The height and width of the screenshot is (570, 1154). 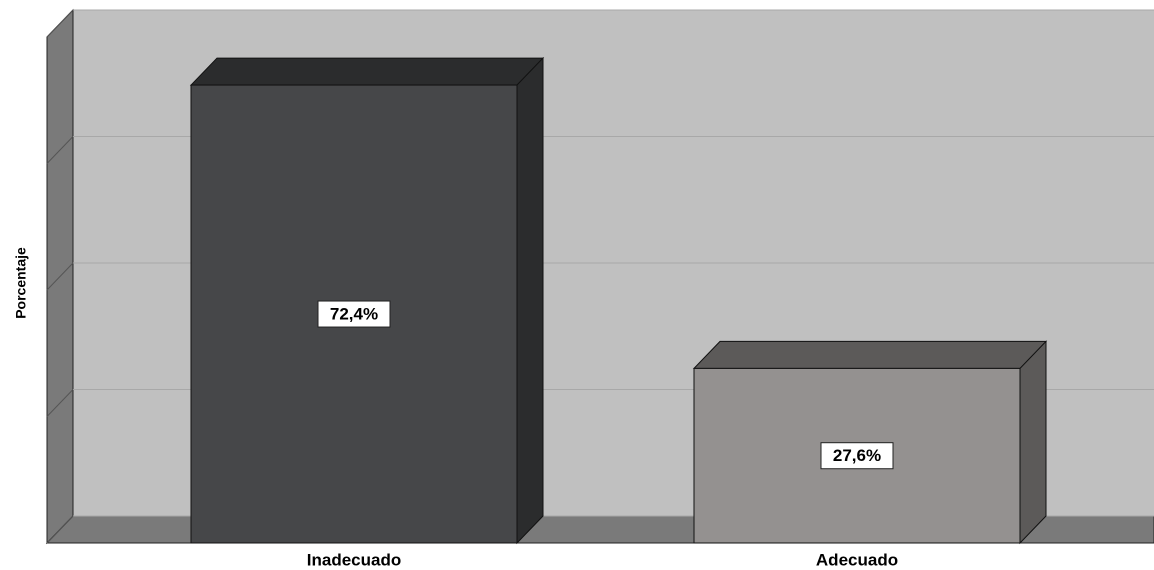 I want to click on x-tick-label: Inadecuado, so click(x=354, y=559).